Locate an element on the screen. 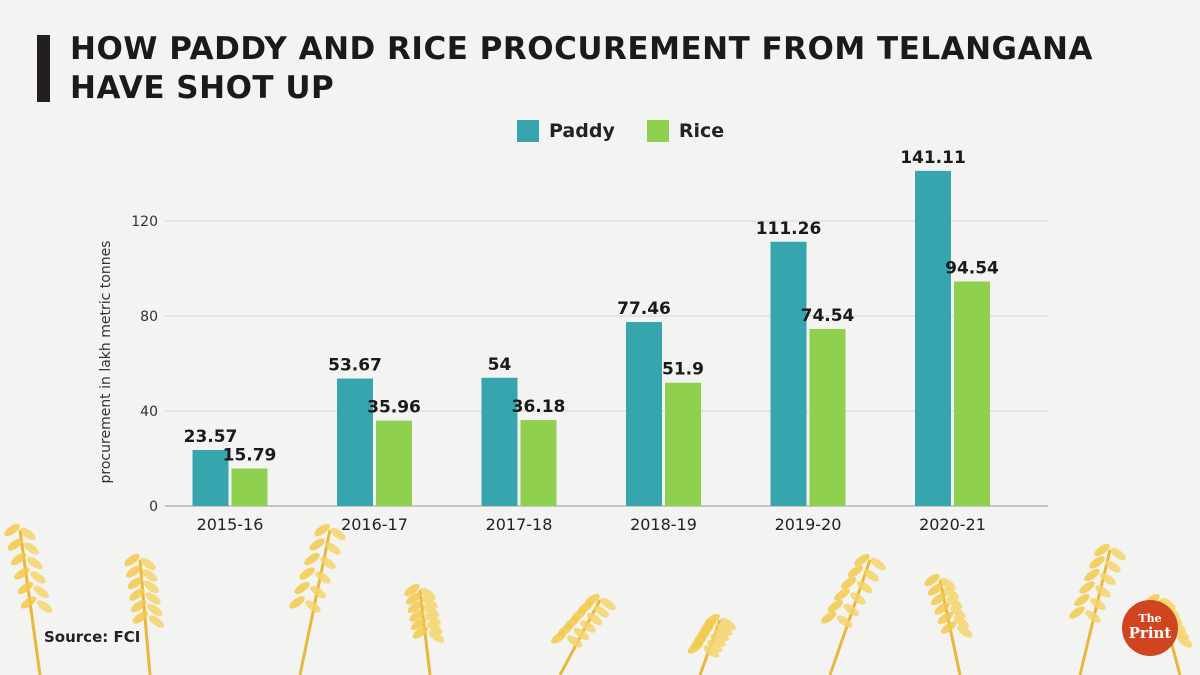 Image resolution: width=1200 pixels, height=675 pixels. x-tick-label: 2020-21 is located at coordinates (952, 524).